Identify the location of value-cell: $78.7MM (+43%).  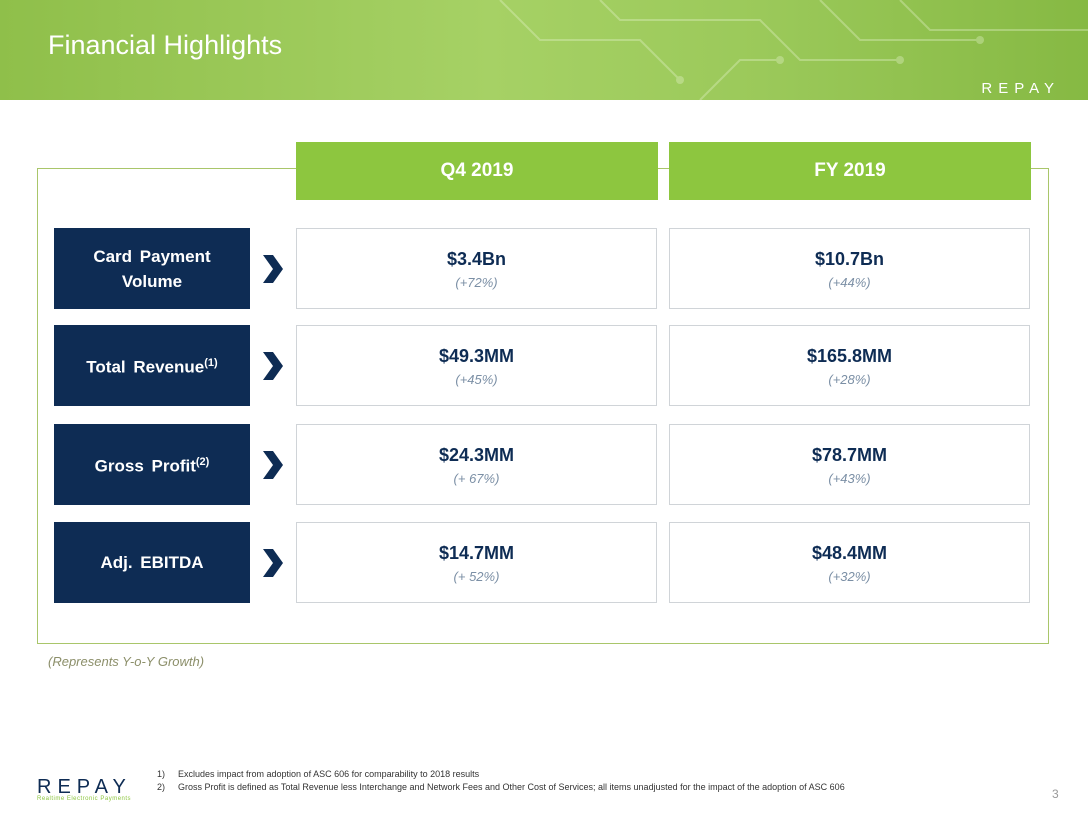
(849, 464).